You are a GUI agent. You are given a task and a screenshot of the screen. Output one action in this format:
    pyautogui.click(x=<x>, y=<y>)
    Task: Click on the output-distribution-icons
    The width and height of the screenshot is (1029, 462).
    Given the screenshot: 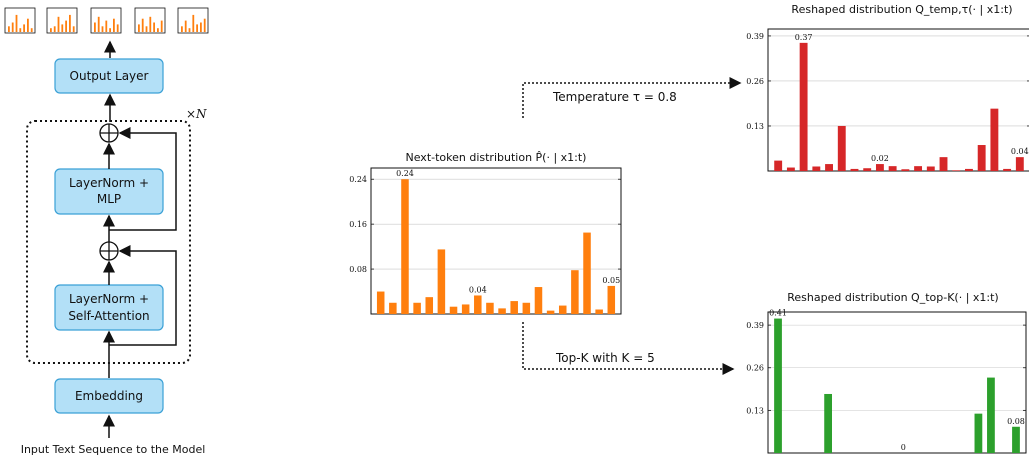 What is the action you would take?
    pyautogui.click(x=106, y=20)
    